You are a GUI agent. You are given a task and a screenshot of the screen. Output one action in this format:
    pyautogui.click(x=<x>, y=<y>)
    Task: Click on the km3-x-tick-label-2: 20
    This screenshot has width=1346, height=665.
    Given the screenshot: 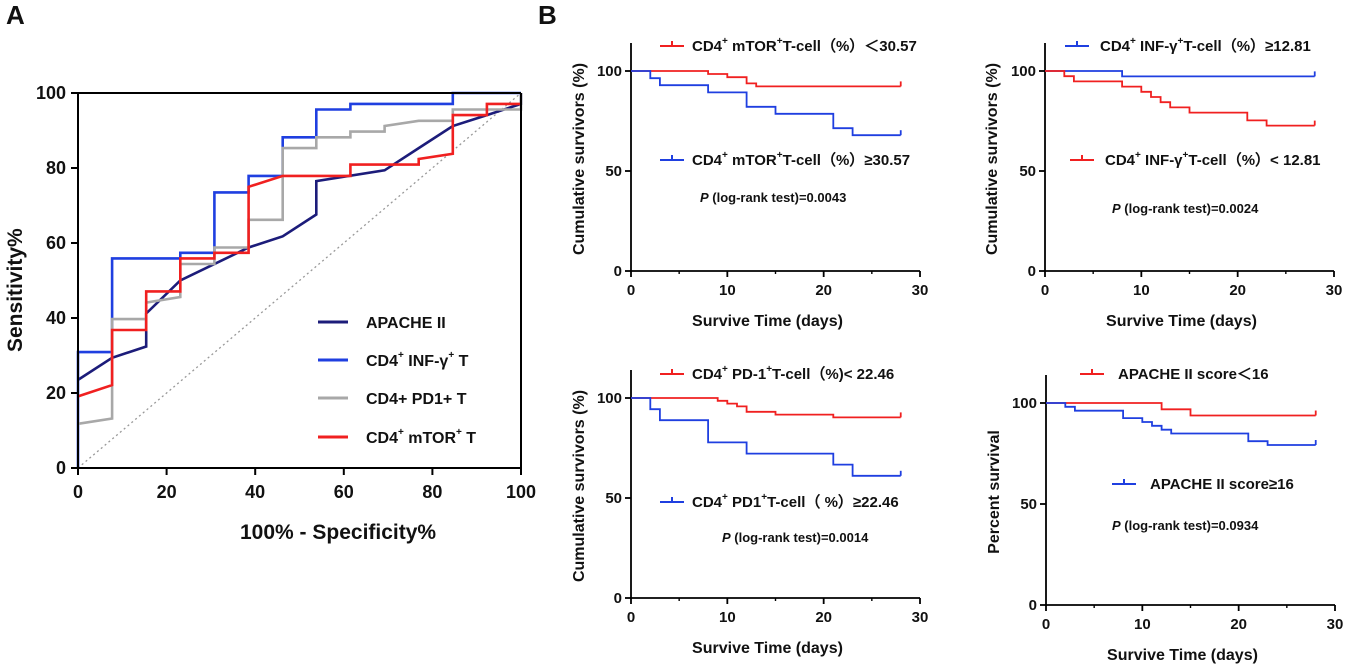 What is the action you would take?
    pyautogui.click(x=823, y=617)
    